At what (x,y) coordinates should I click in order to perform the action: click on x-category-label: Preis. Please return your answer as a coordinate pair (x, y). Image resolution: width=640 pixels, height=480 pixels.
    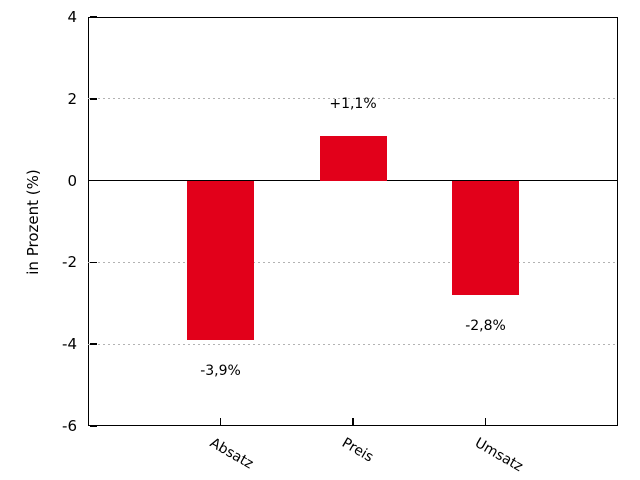
    Looking at the image, I should click on (357, 450).